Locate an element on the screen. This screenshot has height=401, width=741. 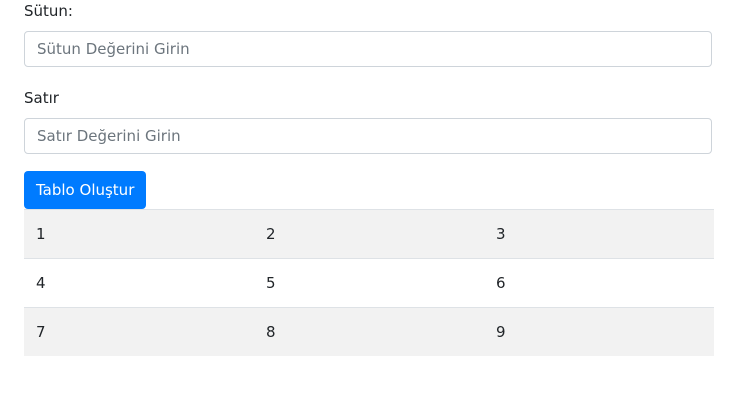
table-row: 4 5 6 is located at coordinates (369, 283).